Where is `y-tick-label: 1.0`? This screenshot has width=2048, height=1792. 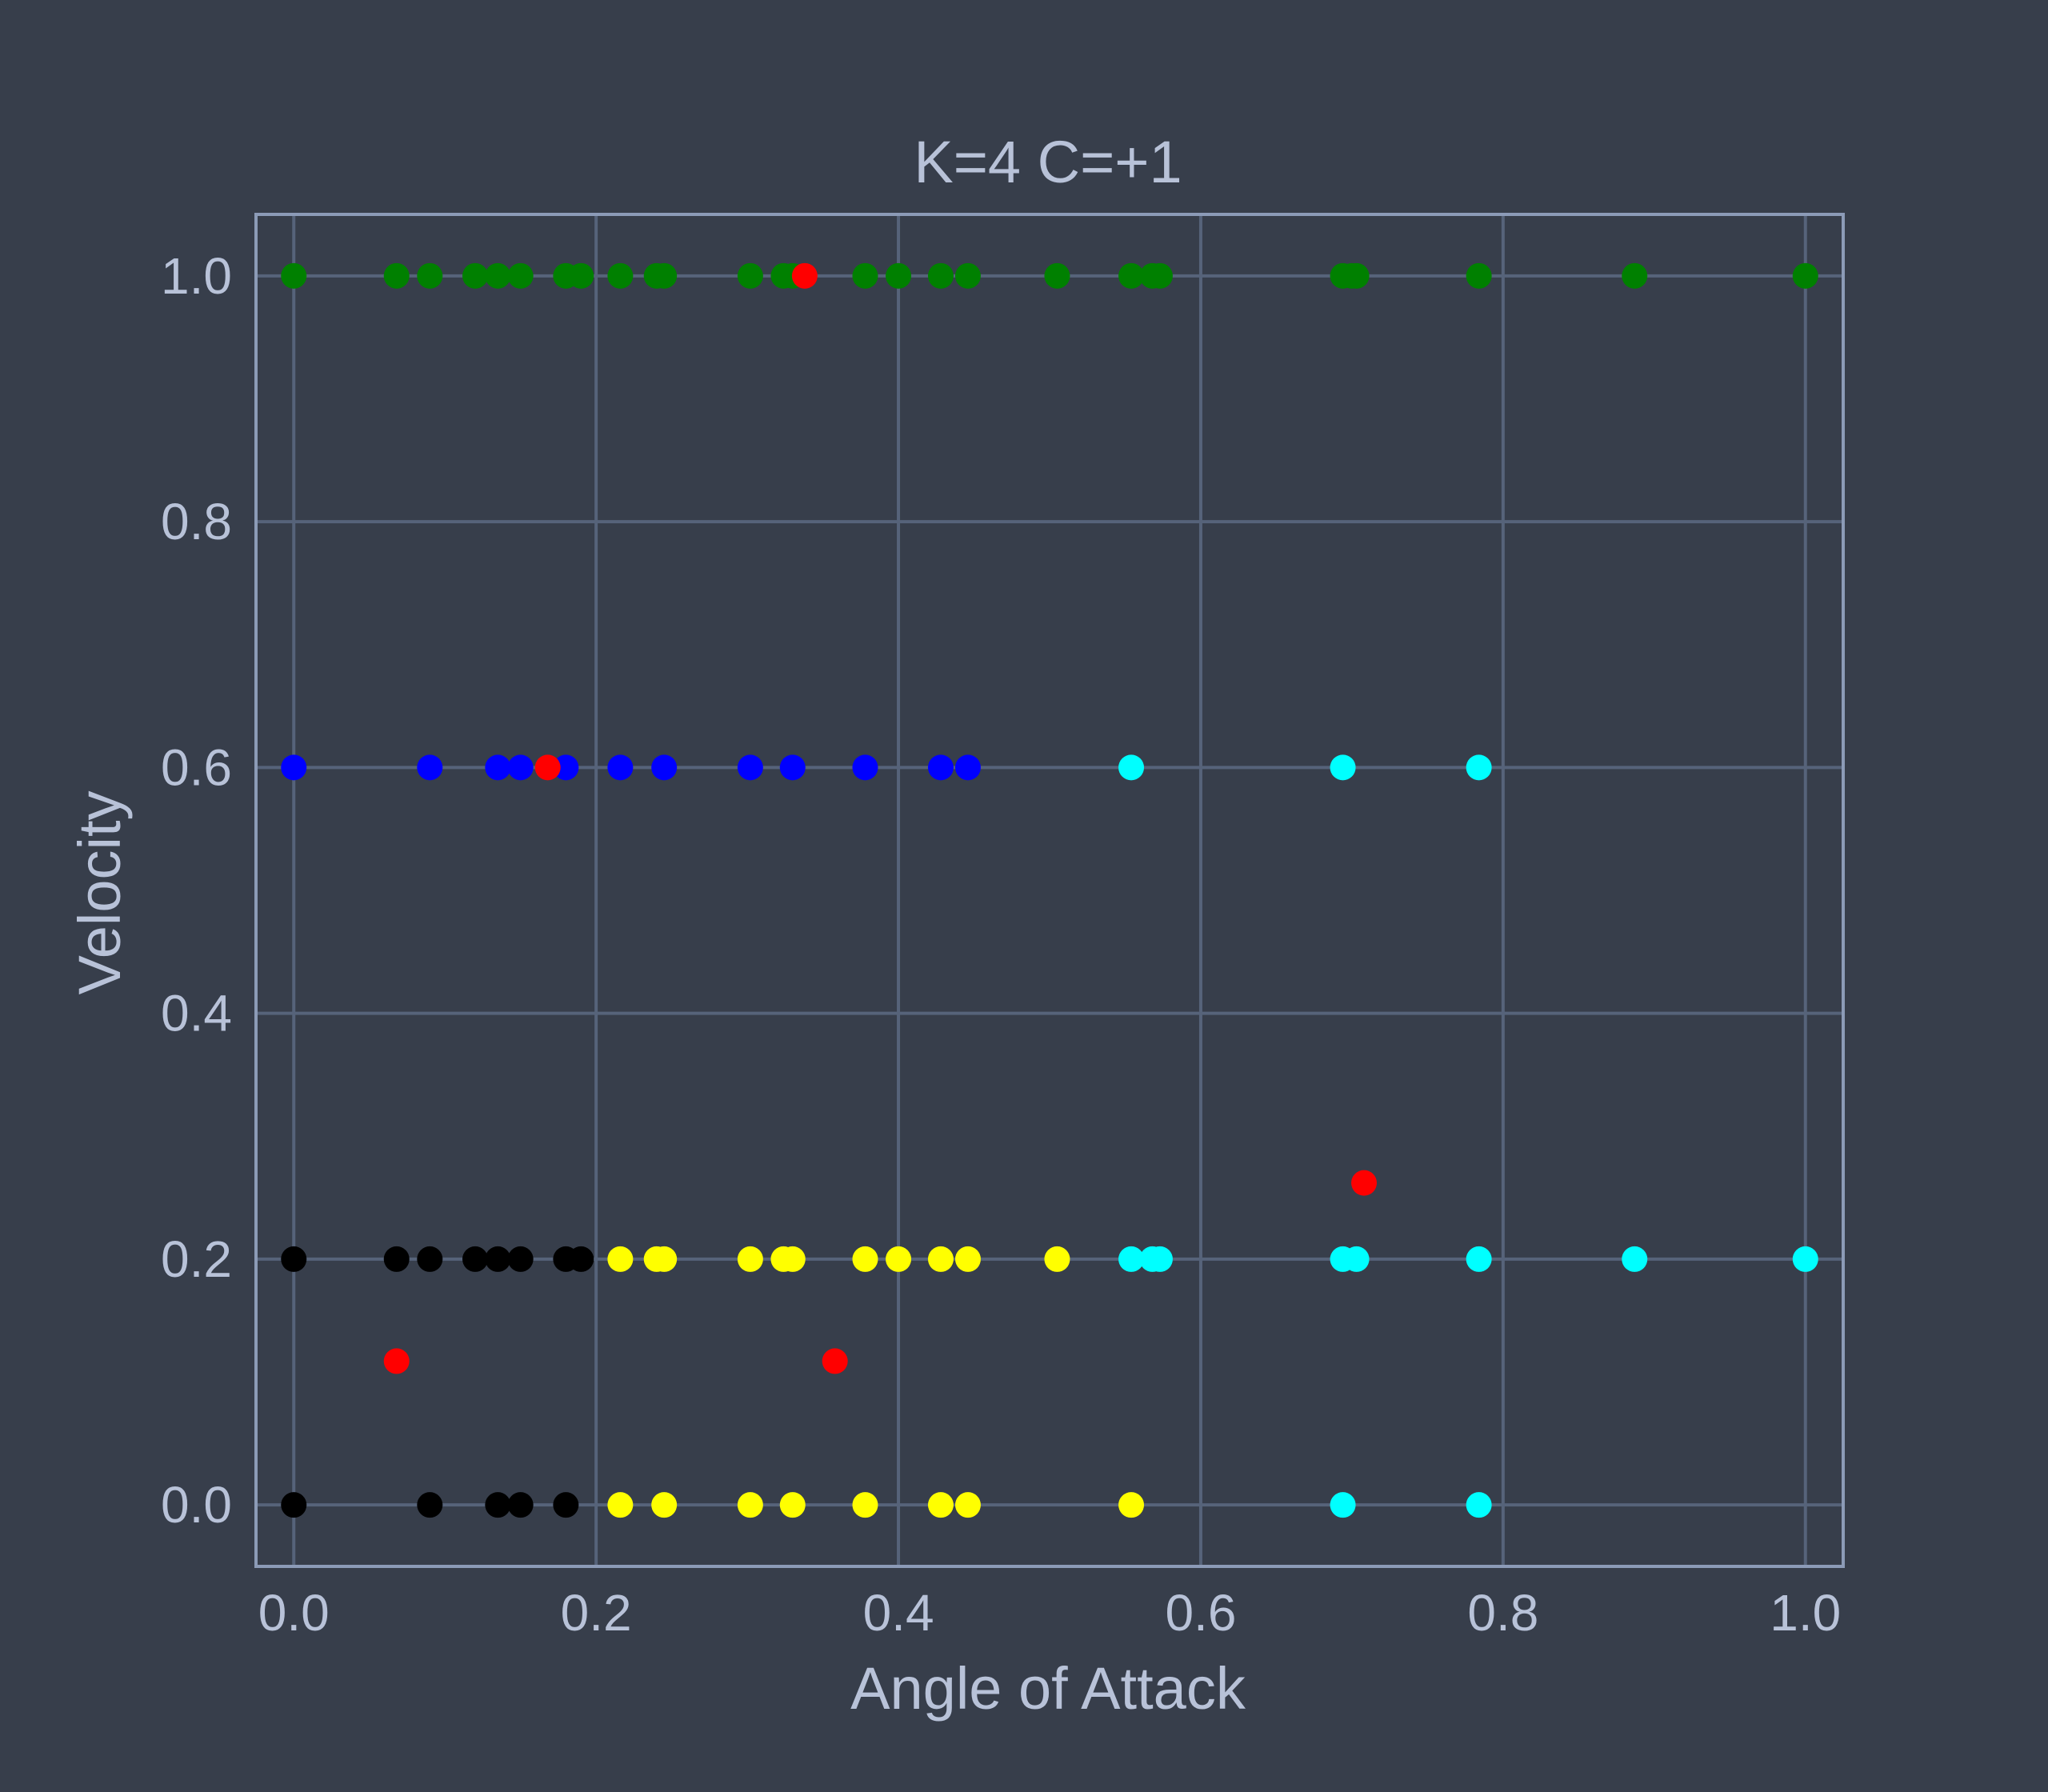 y-tick-label: 1.0 is located at coordinates (196, 276).